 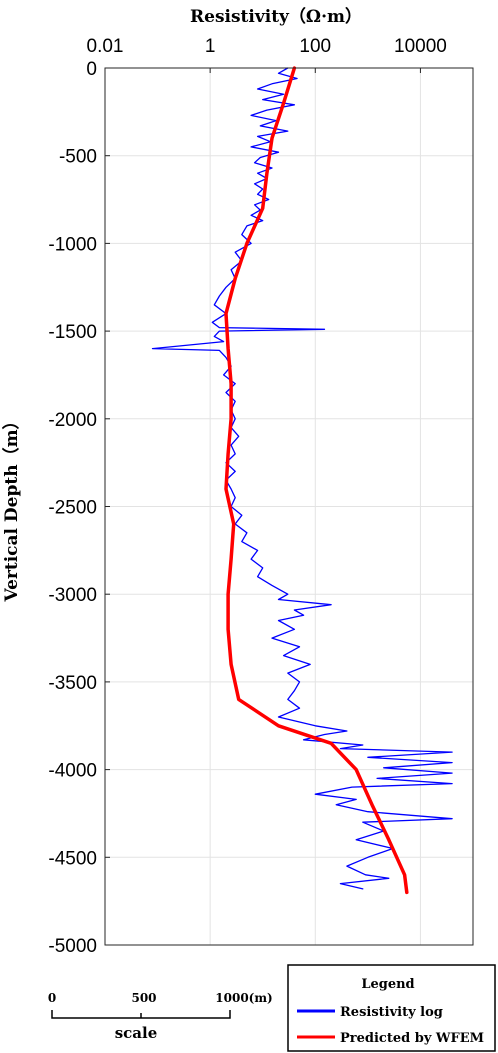 I want to click on legend-label-resistivity: Resistivity log, so click(x=391, y=1012).